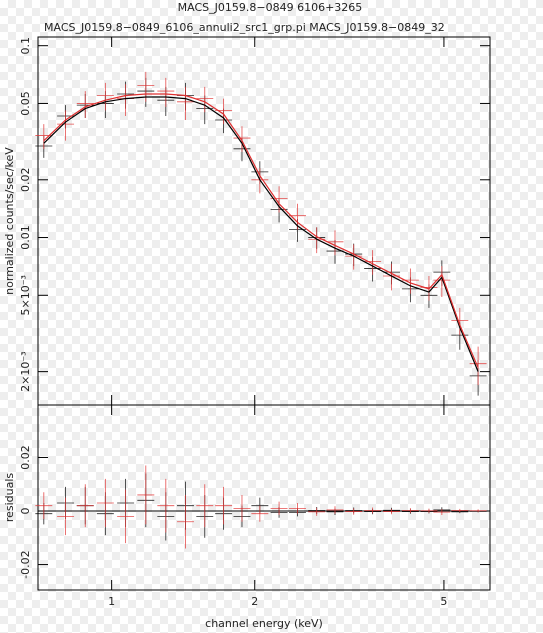 The image size is (543, 633). Describe the element at coordinates (25, 295) in the screenshot. I see `y-tick-label: 5×10⁻³` at that location.